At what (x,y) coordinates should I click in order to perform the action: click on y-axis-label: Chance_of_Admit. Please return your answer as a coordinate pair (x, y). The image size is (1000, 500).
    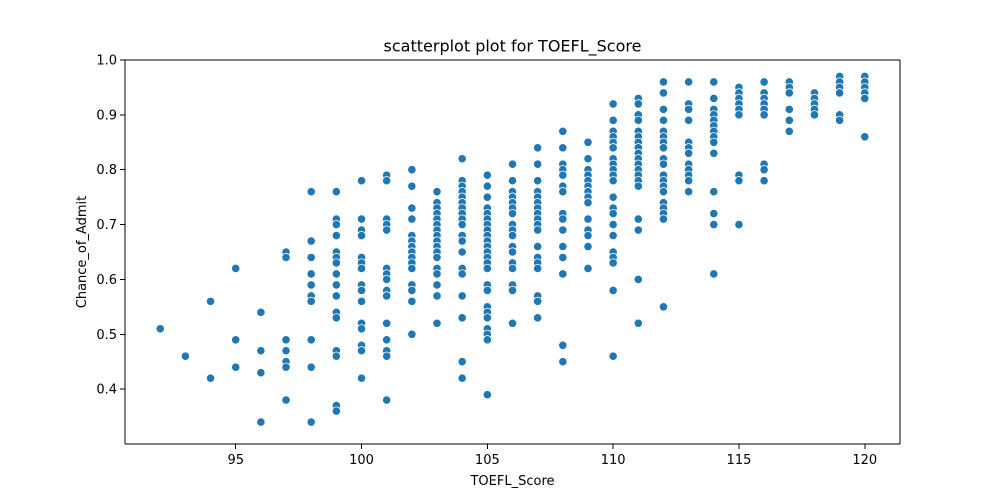
    Looking at the image, I should click on (82, 252).